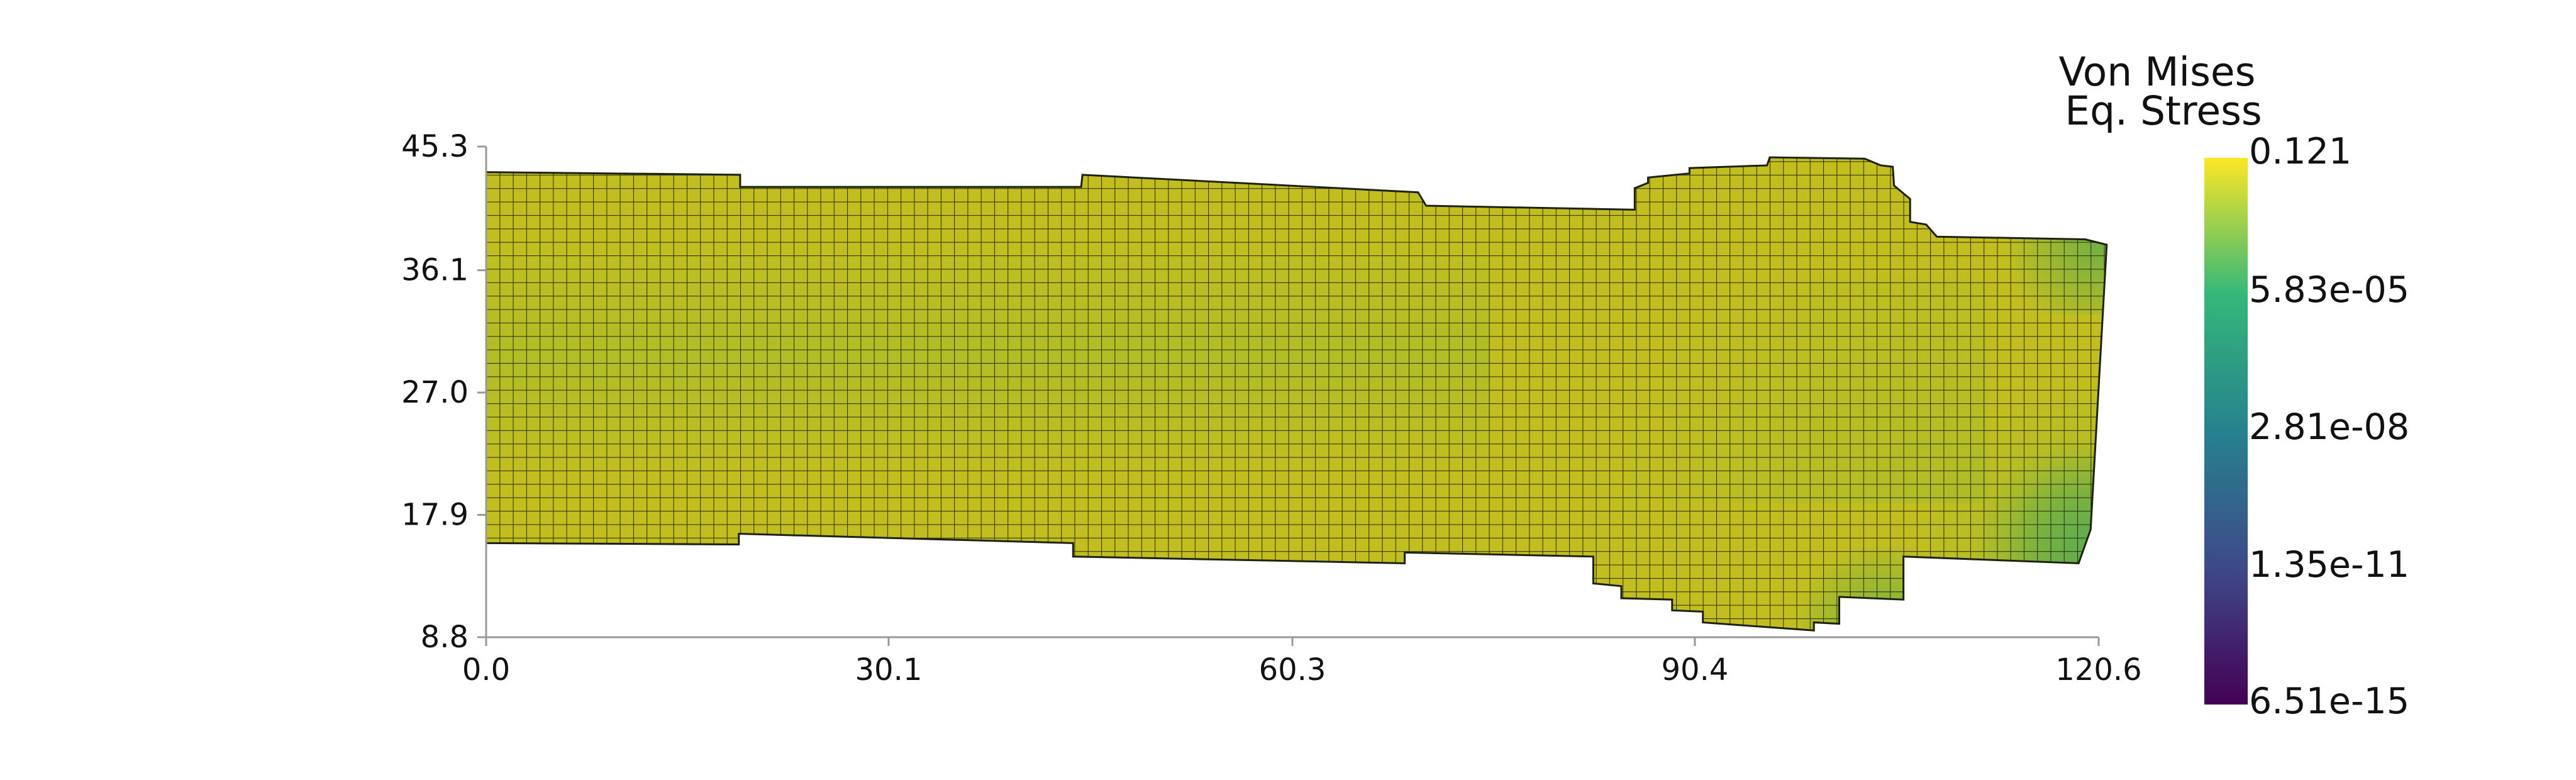  What do you see at coordinates (435, 392) in the screenshot?
I see `y-tick-label: 27.0` at bounding box center [435, 392].